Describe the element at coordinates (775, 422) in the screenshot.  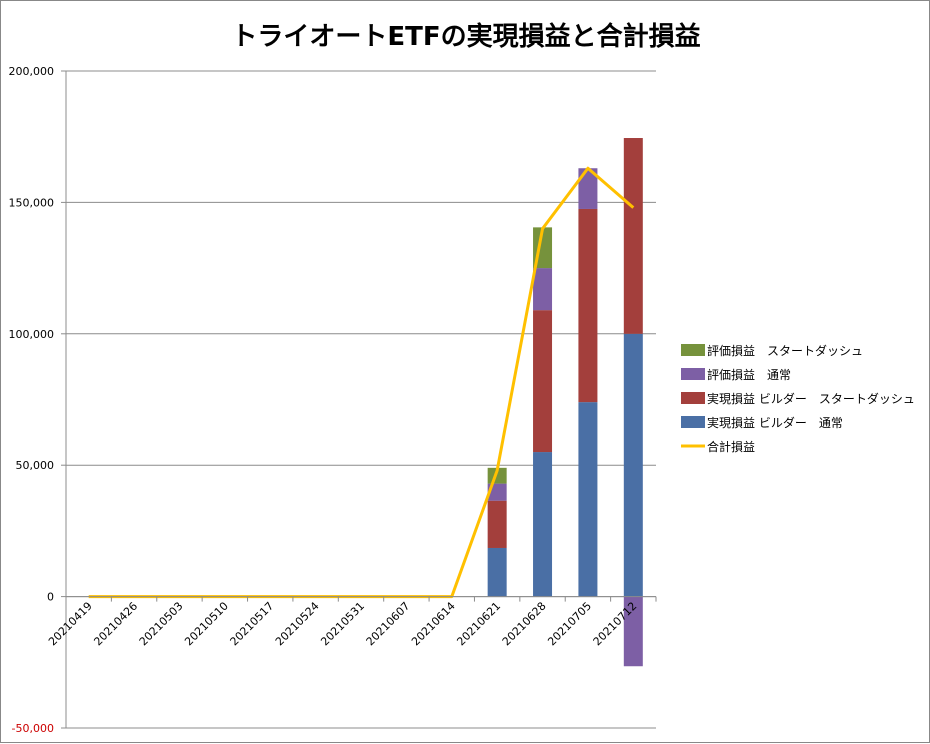
I see `legend-label: 実現損益 ビルダー 通常` at that location.